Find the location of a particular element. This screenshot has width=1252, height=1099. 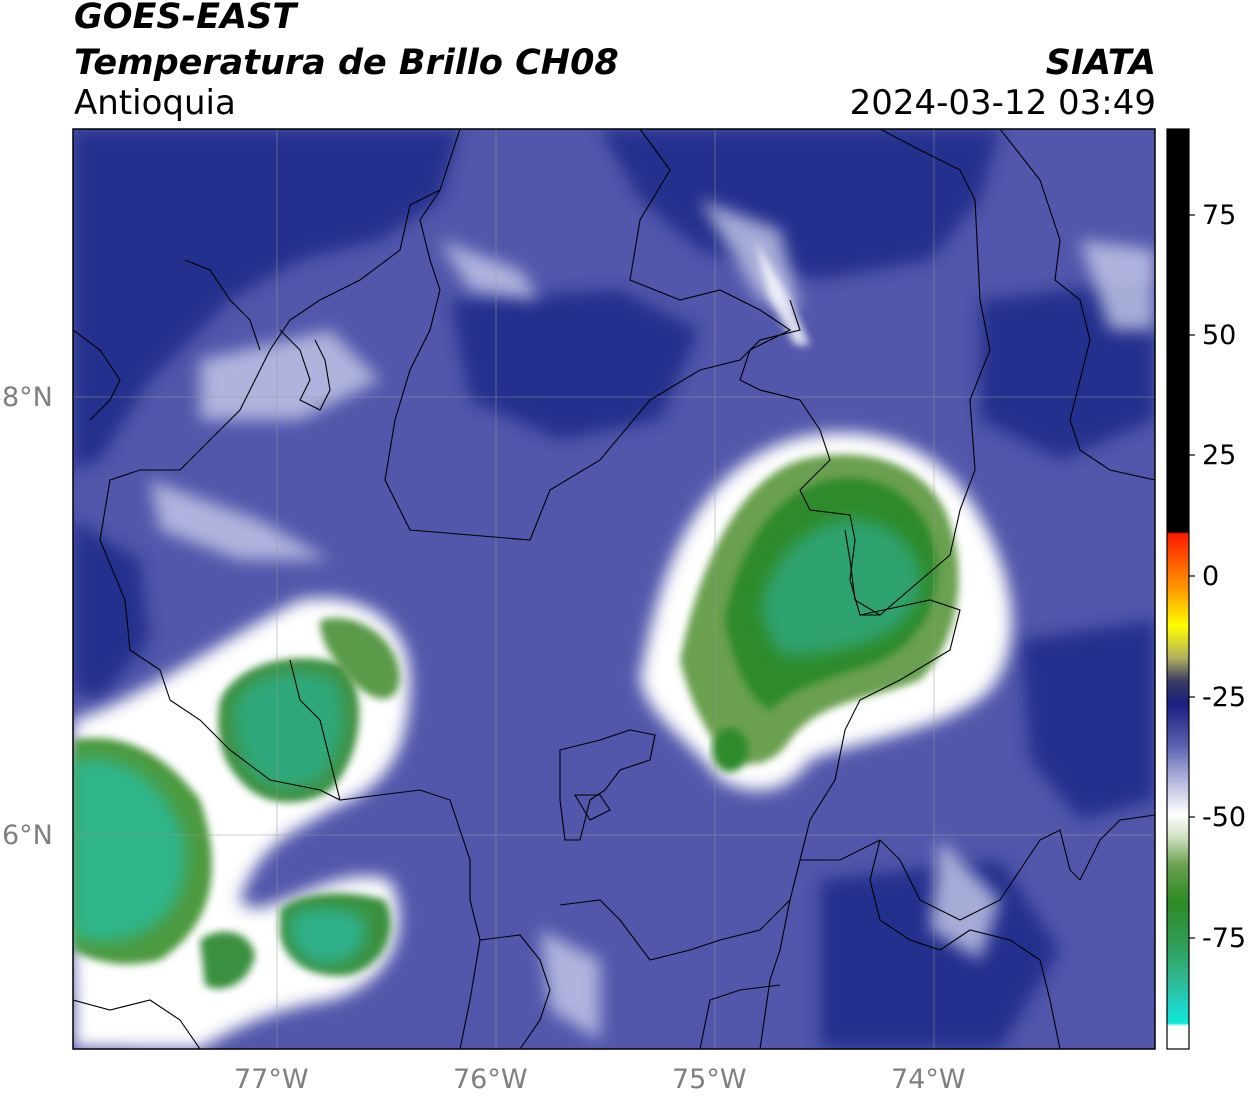

title-line-1: GOES-EAST is located at coordinates (185, 18).